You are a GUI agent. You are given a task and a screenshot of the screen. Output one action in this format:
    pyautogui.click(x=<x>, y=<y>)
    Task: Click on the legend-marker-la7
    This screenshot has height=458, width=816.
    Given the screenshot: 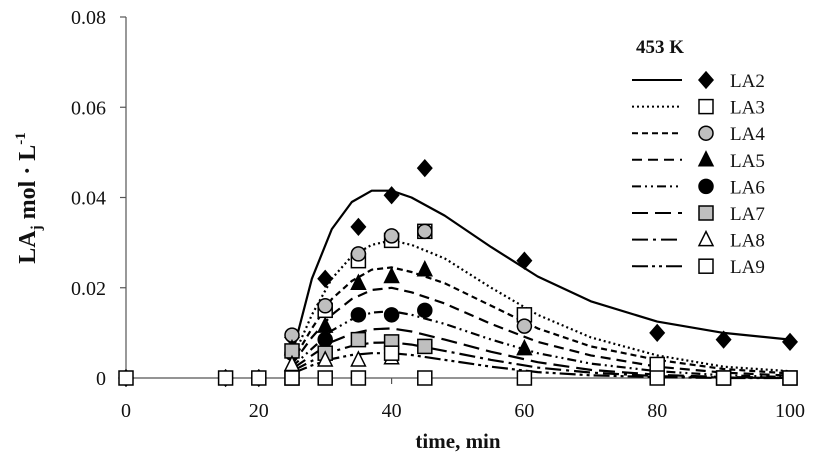 What is the action you would take?
    pyautogui.click(x=706, y=213)
    